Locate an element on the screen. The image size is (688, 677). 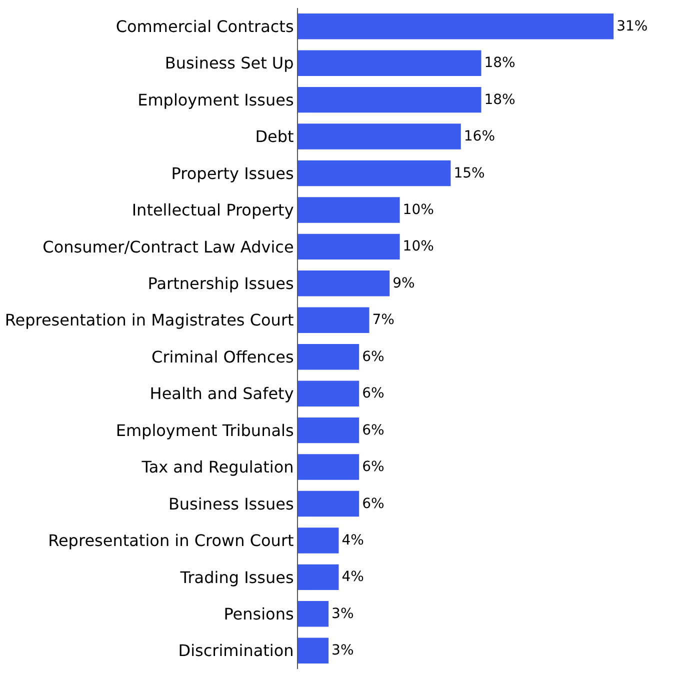
y-tick-label: Employment Issues is located at coordinates (216, 100).